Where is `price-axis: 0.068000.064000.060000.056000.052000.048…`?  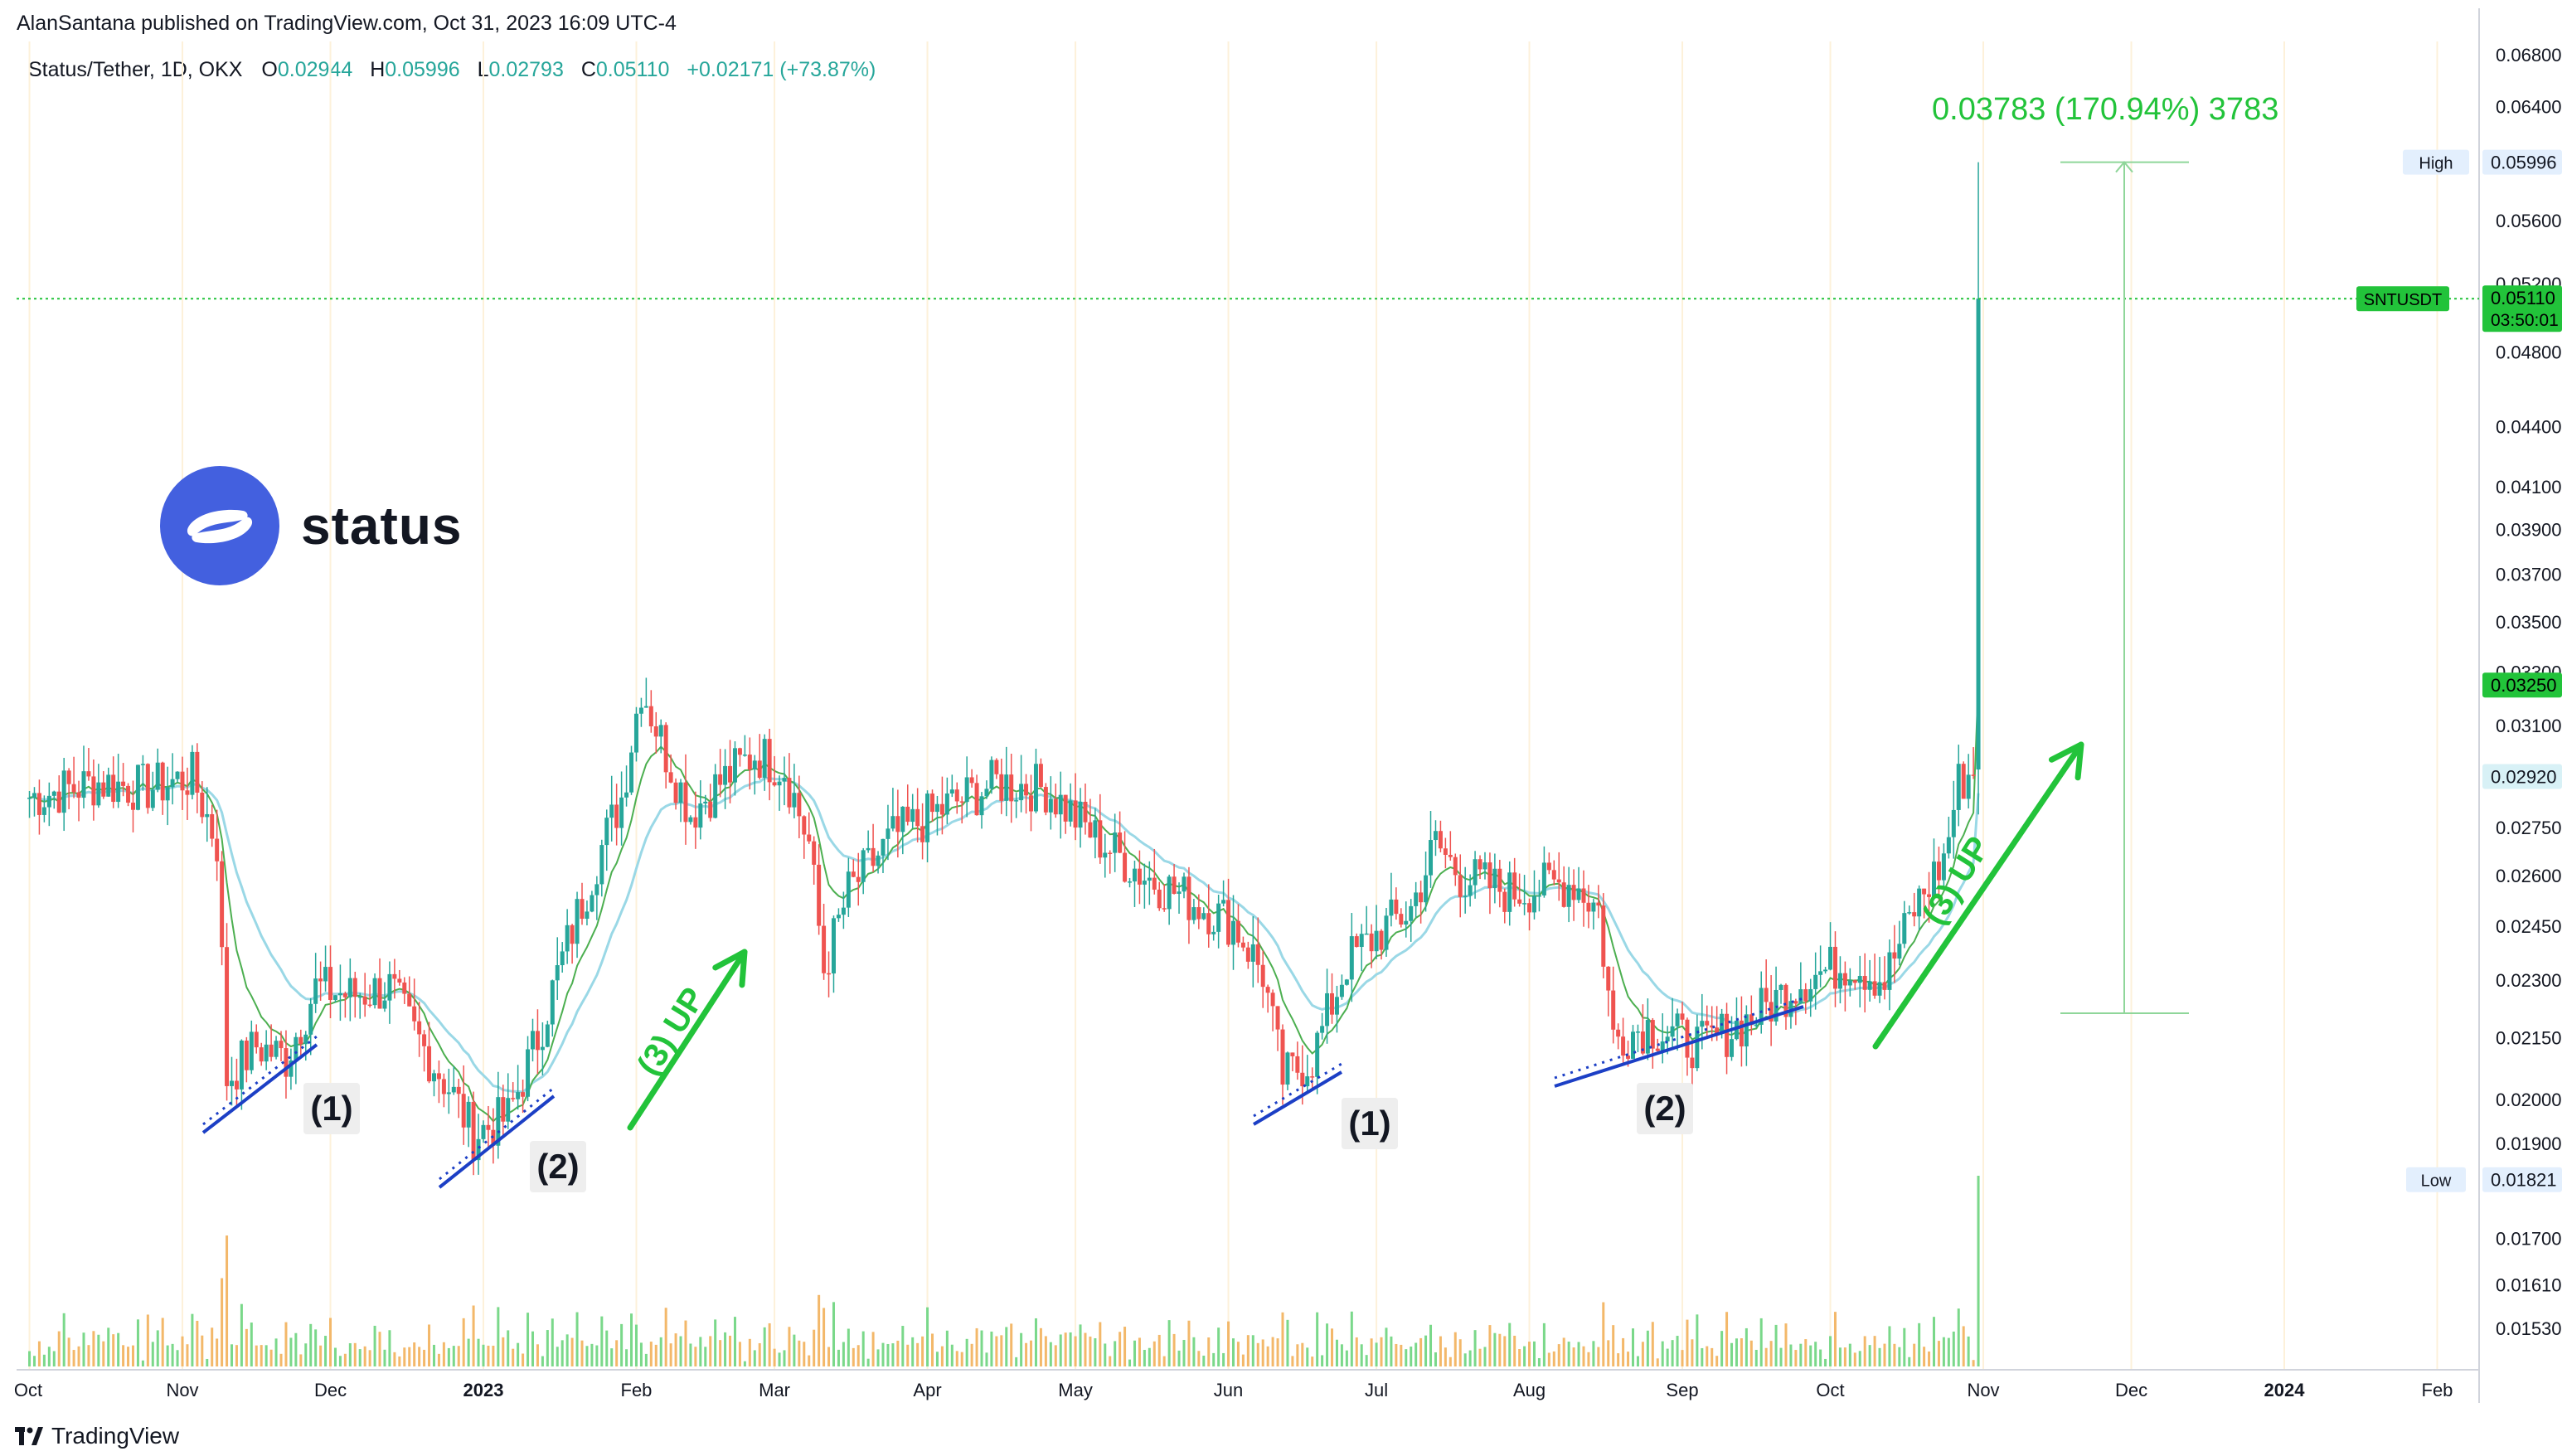 price-axis: 0.068000.064000.060000.056000.052000.048… is located at coordinates (2459, 692).